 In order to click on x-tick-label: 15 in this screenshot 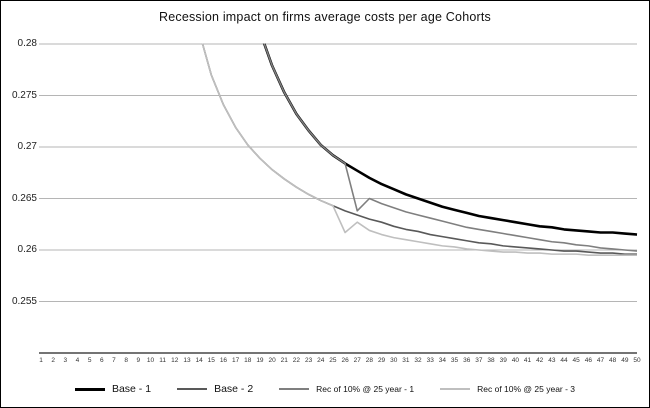, I will do `click(211, 360)`.